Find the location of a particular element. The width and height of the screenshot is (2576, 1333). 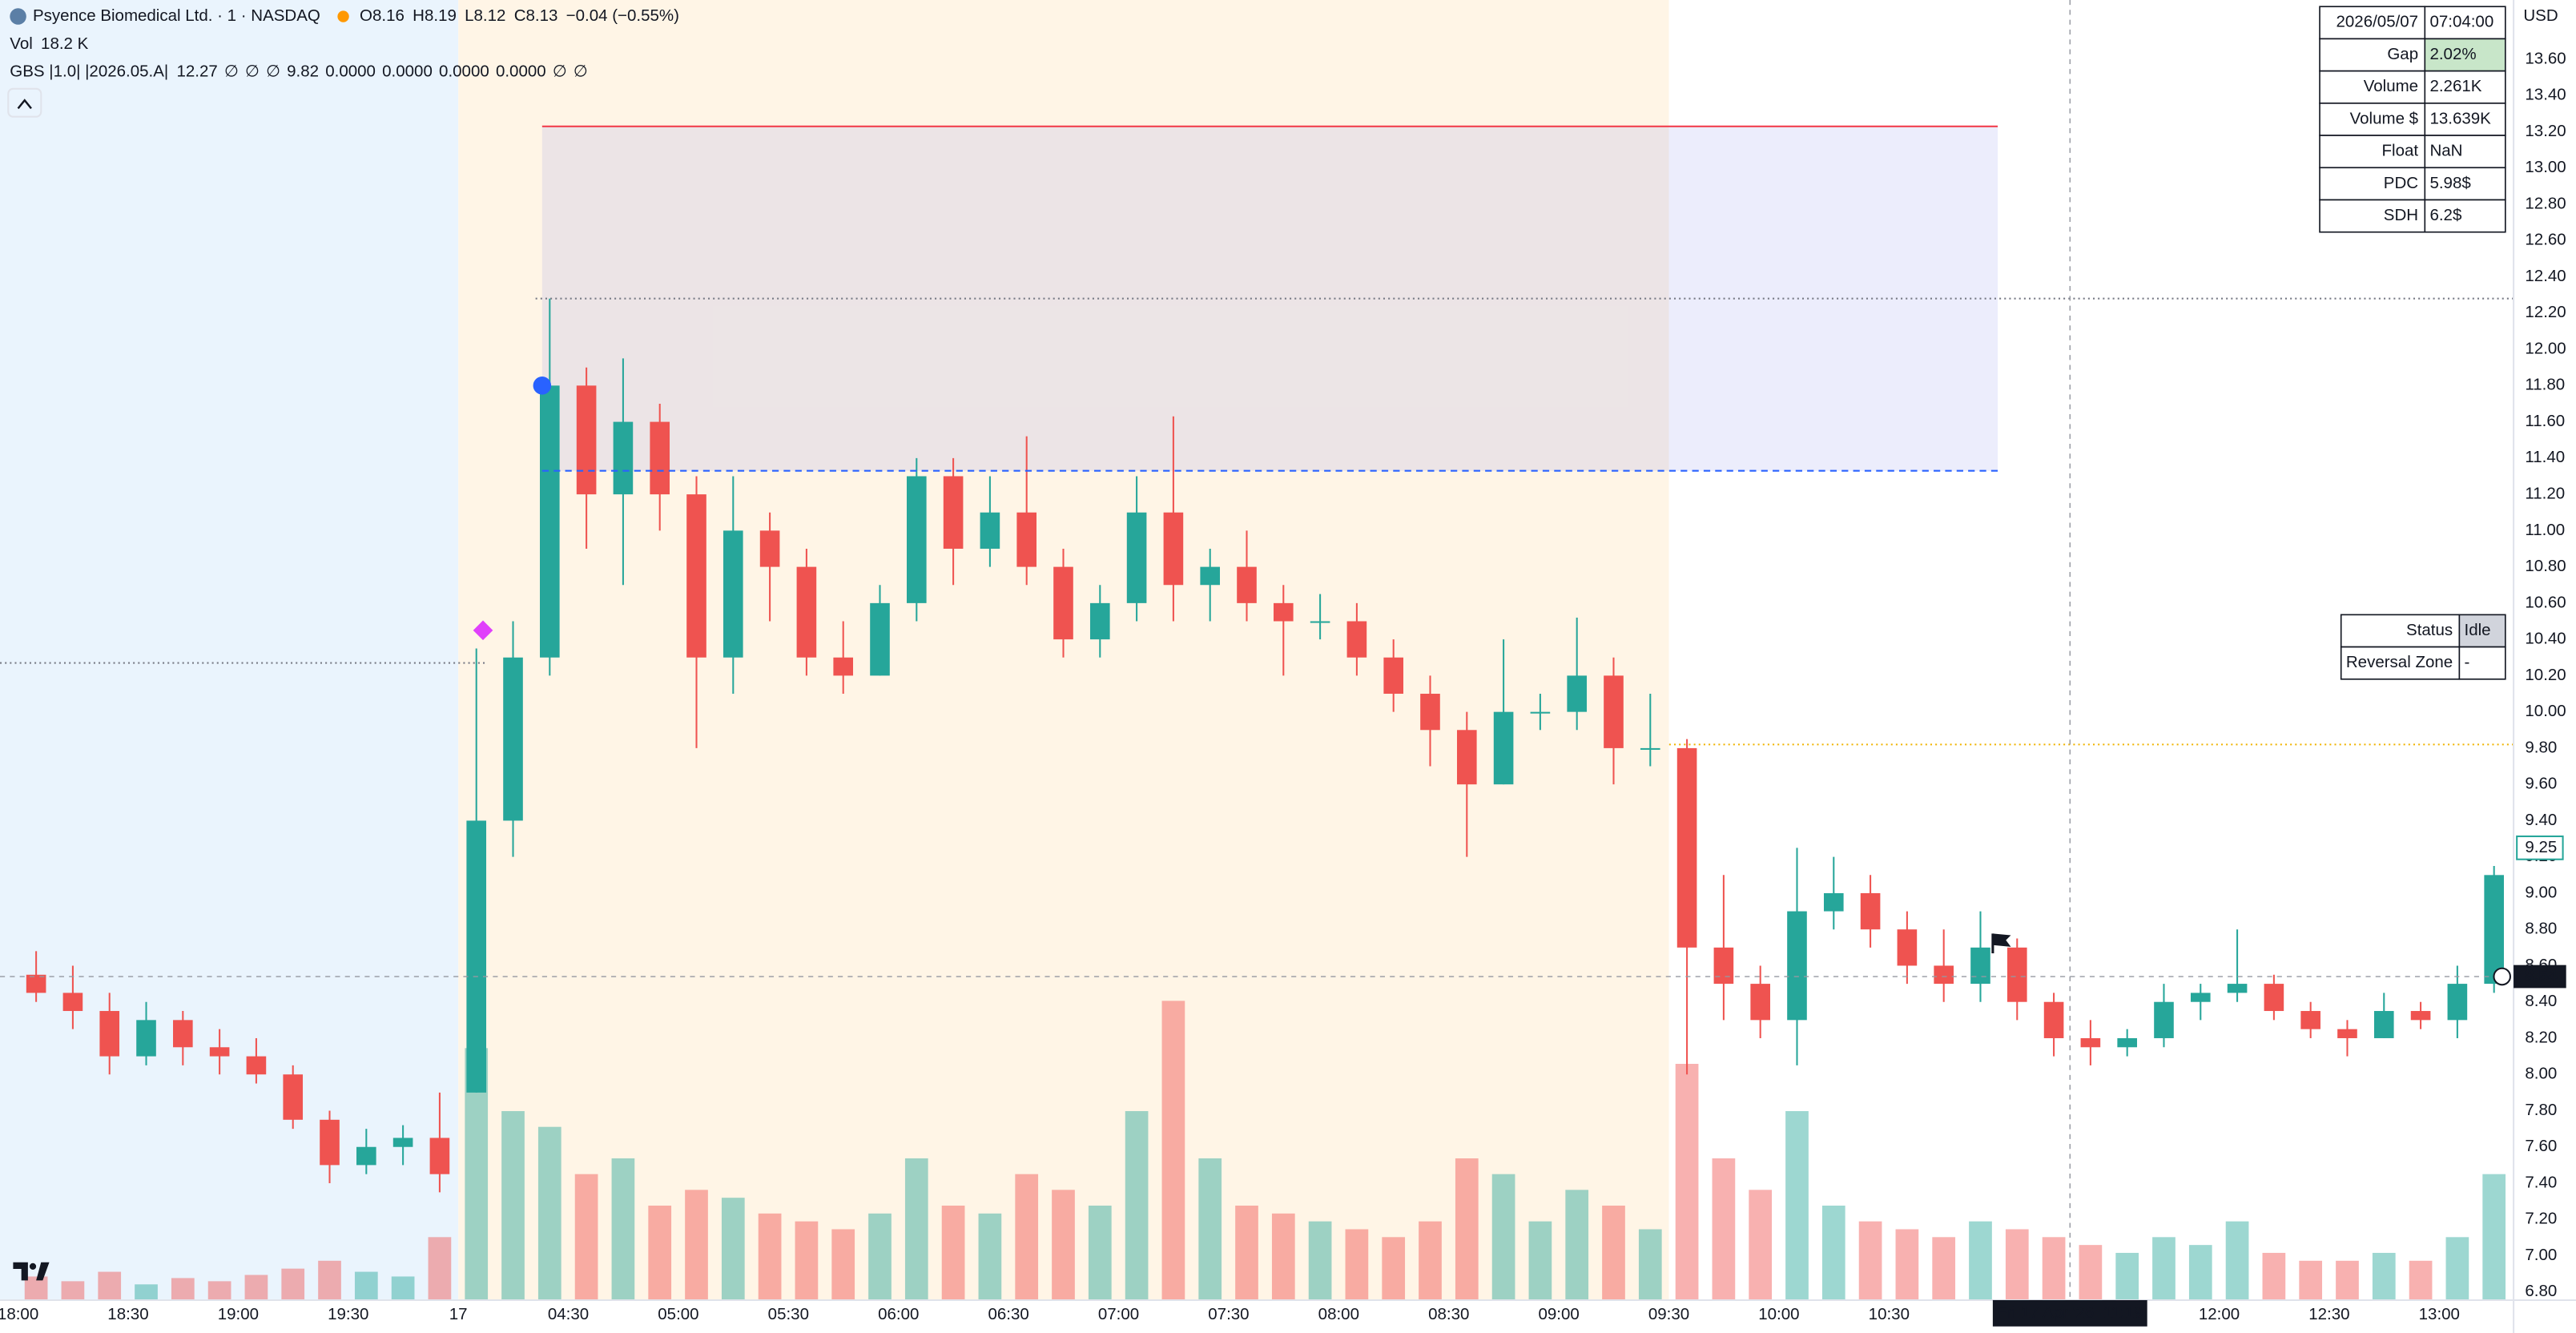

y-tick-label: 11.60 is located at coordinates (2545, 421).